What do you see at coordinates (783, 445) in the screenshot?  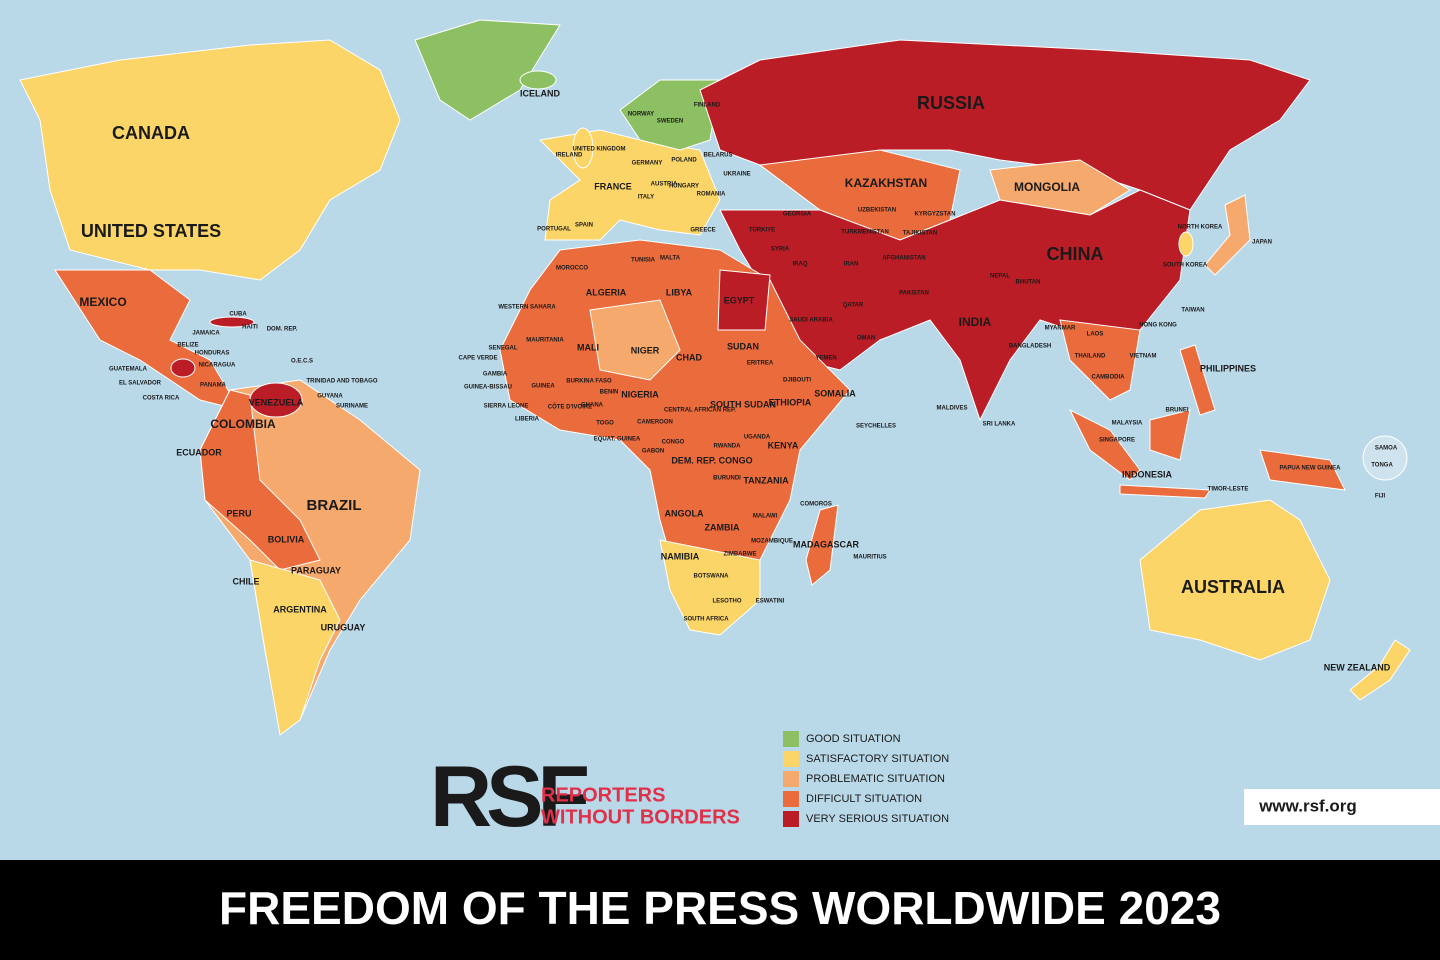 I see `country-label: KENYA` at bounding box center [783, 445].